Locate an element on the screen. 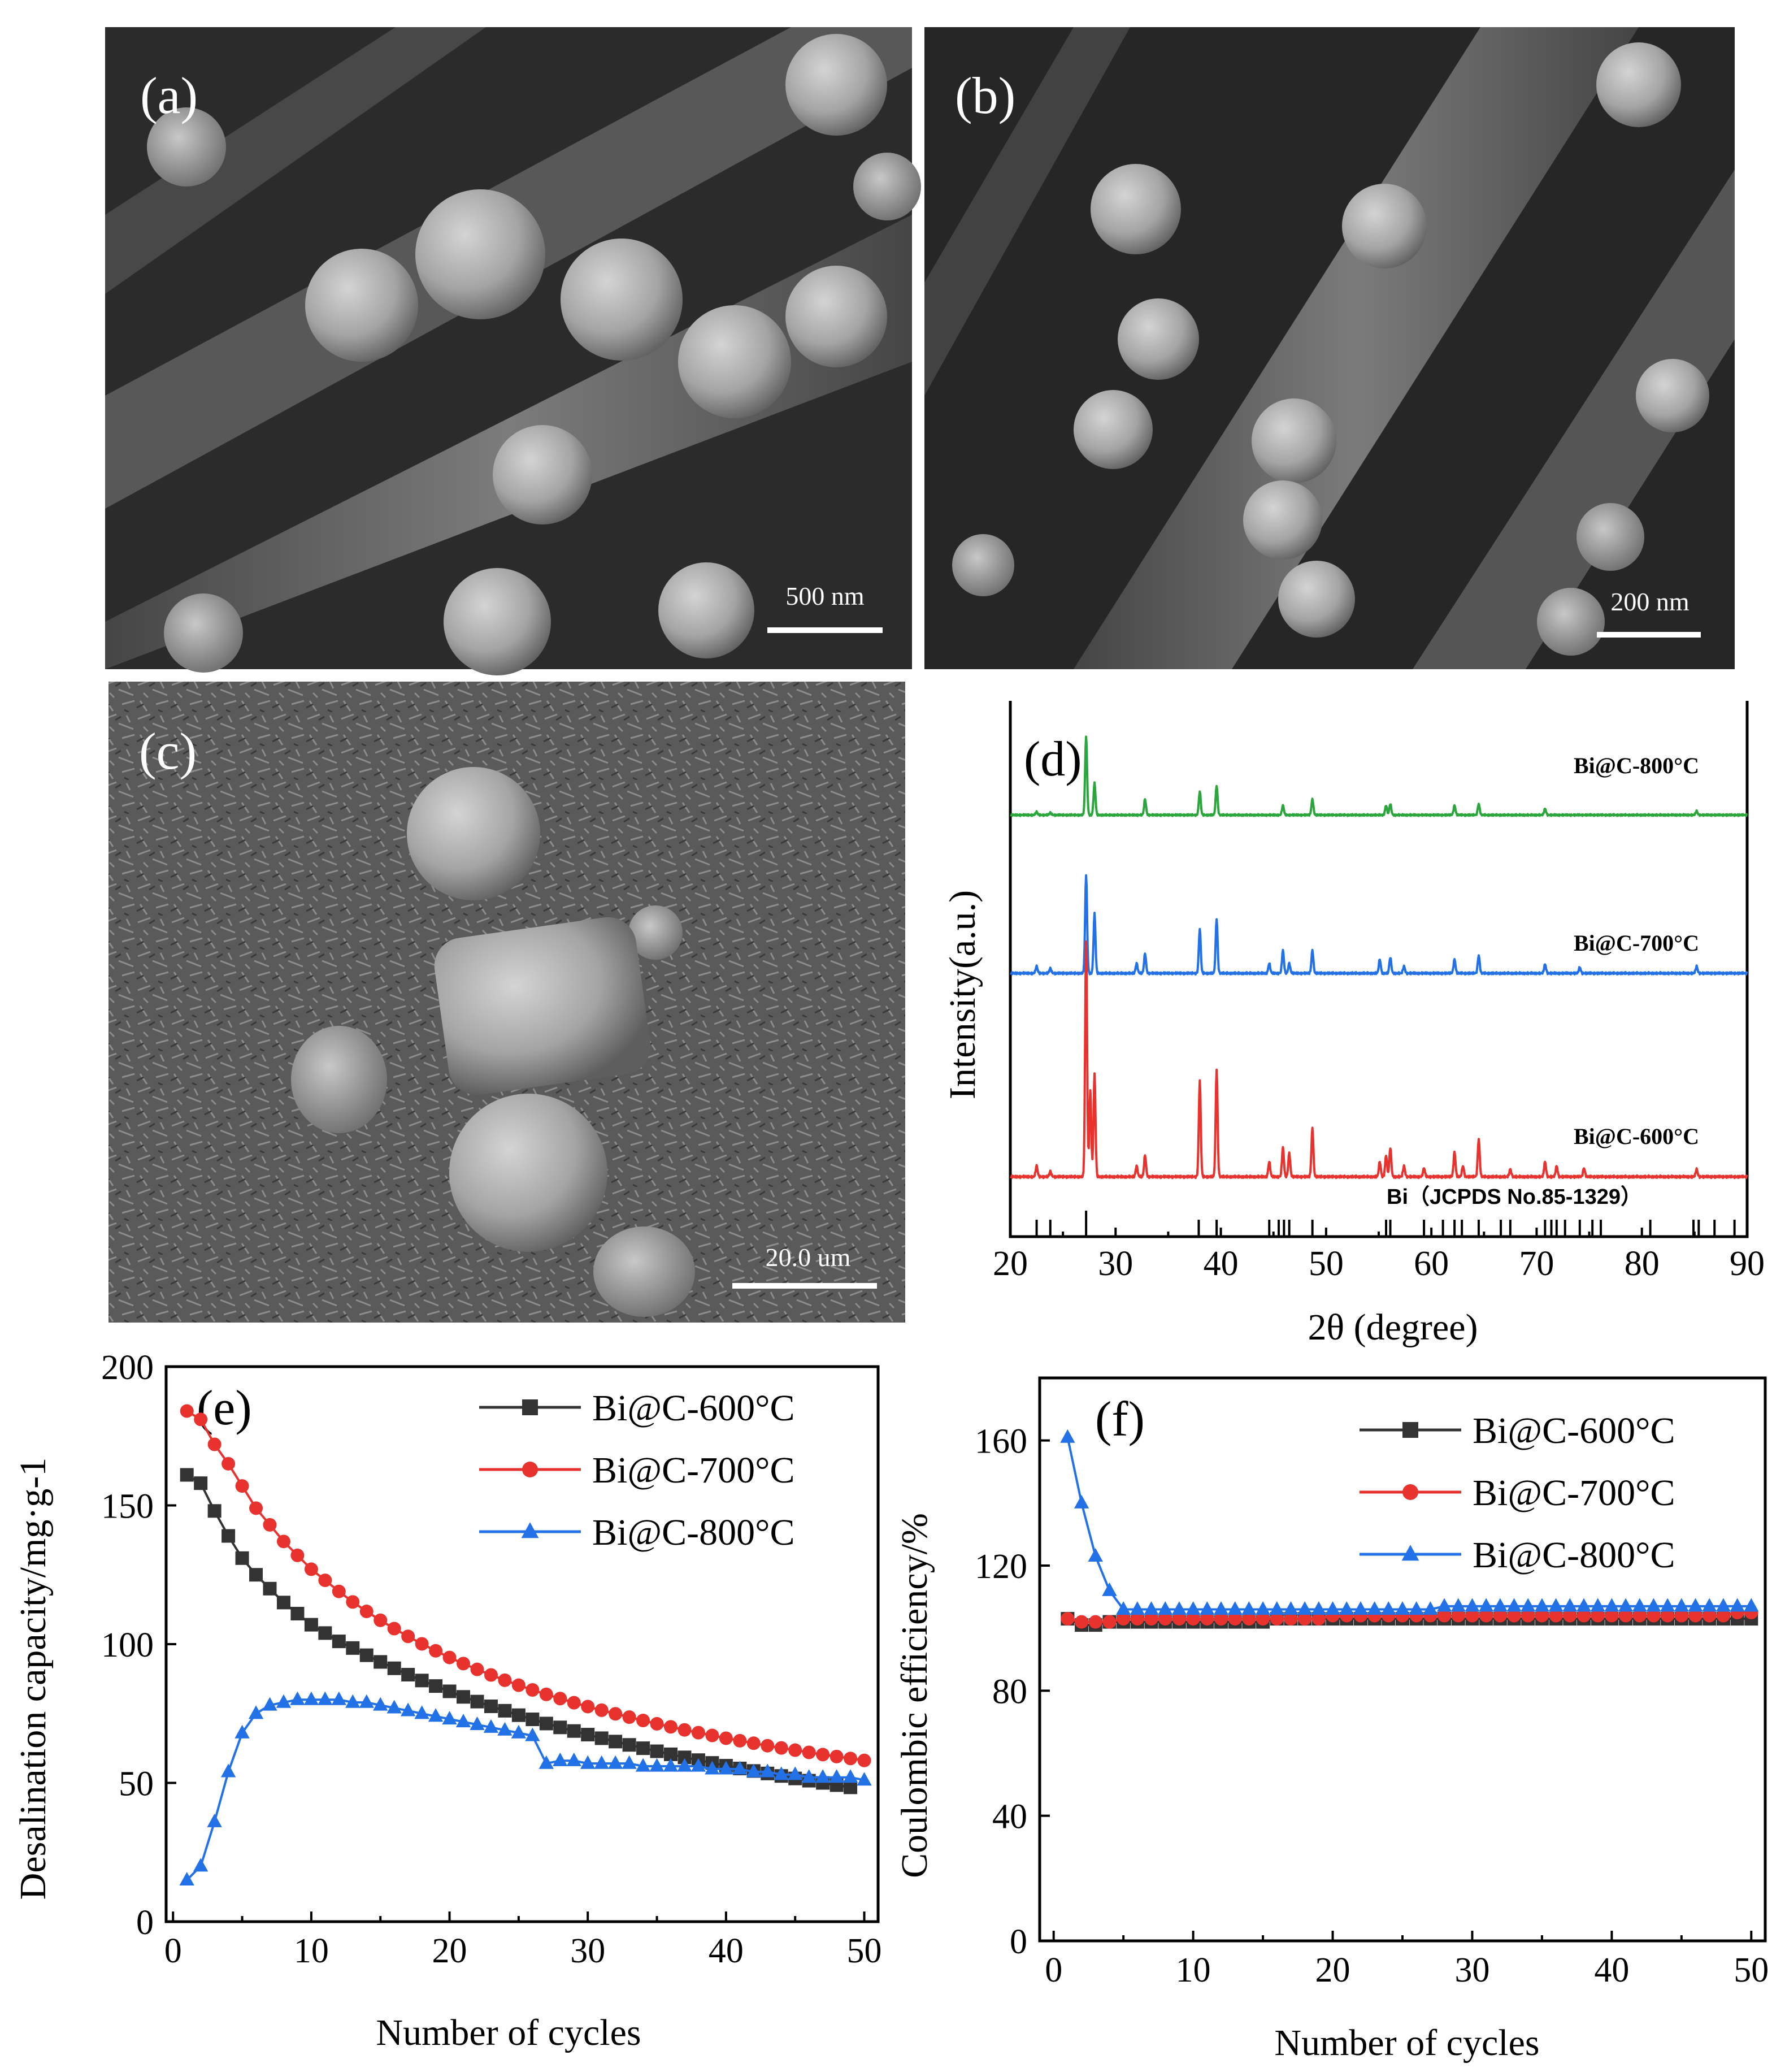 This screenshot has height=2072, width=1785. chart-d-legend-800: Bi@C-800°C is located at coordinates (1636, 766).